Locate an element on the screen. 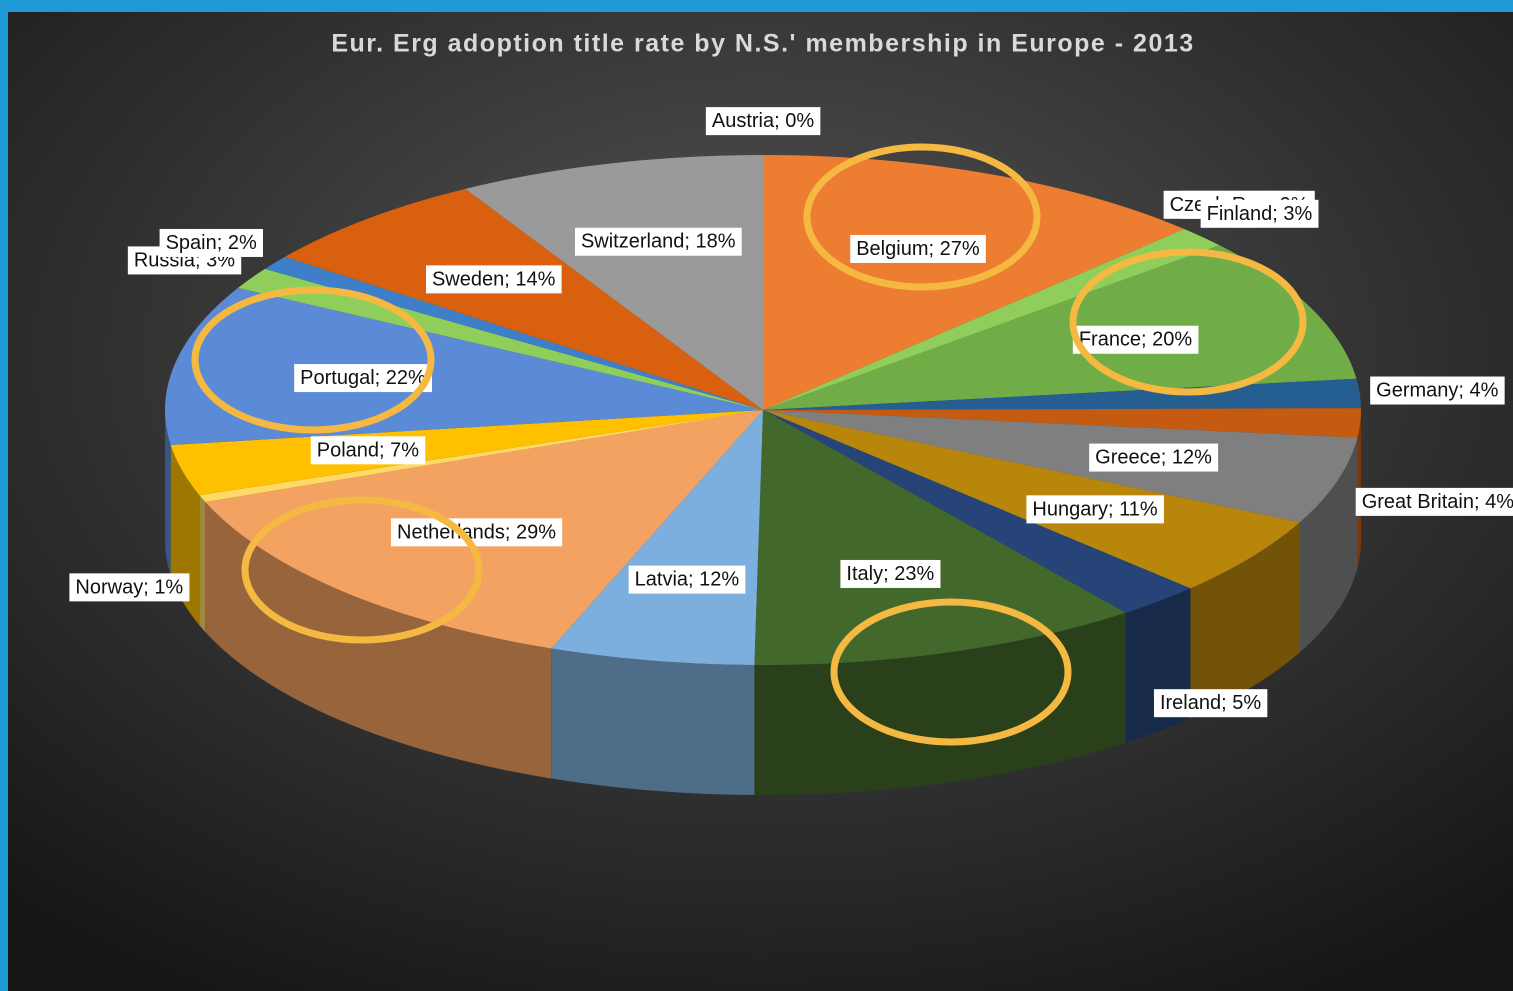 The image size is (1513, 991). data-label: Poland; 7% is located at coordinates (368, 450).